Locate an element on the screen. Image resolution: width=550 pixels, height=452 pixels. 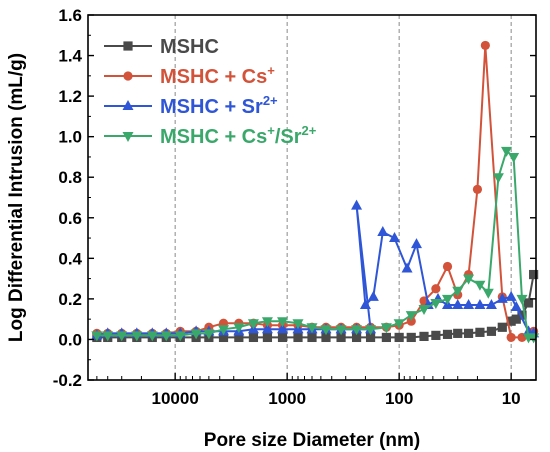
legend-label: MSHC + Cs+/Sr2+ is located at coordinates (238, 135).